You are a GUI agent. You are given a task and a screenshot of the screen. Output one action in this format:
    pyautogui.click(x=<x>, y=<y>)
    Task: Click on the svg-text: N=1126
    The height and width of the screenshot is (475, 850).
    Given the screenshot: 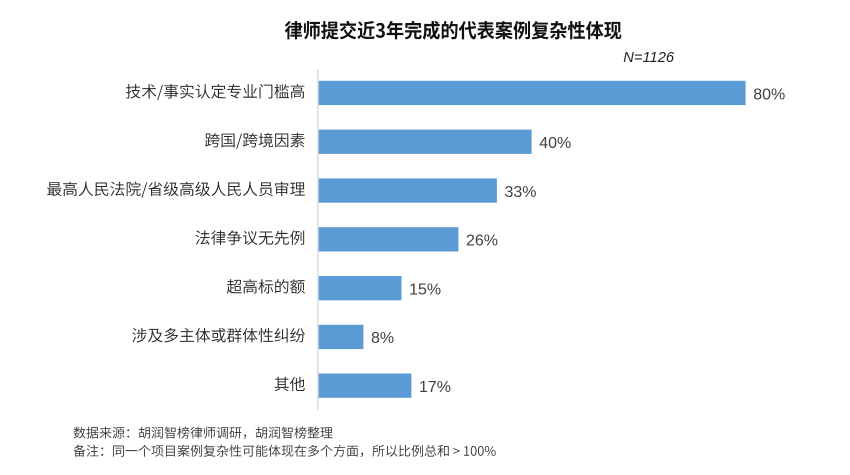 What is the action you would take?
    pyautogui.click(x=649, y=58)
    